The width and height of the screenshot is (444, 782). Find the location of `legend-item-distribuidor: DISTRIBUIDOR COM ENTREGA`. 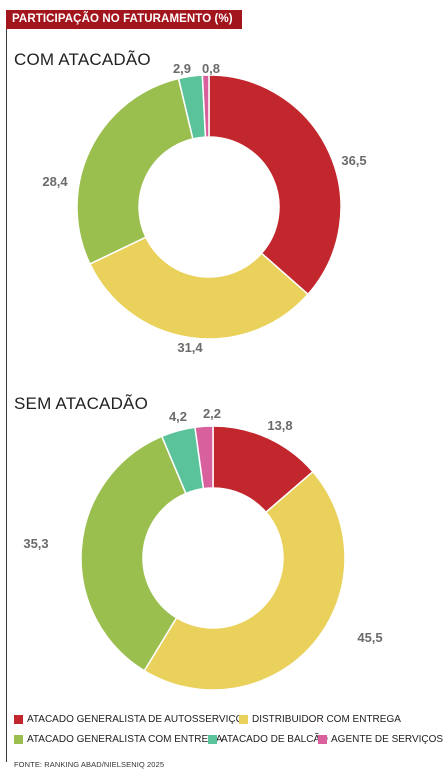

legend-item-distribuidor: DISTRIBUIDOR COM ENTREGA is located at coordinates (320, 719).